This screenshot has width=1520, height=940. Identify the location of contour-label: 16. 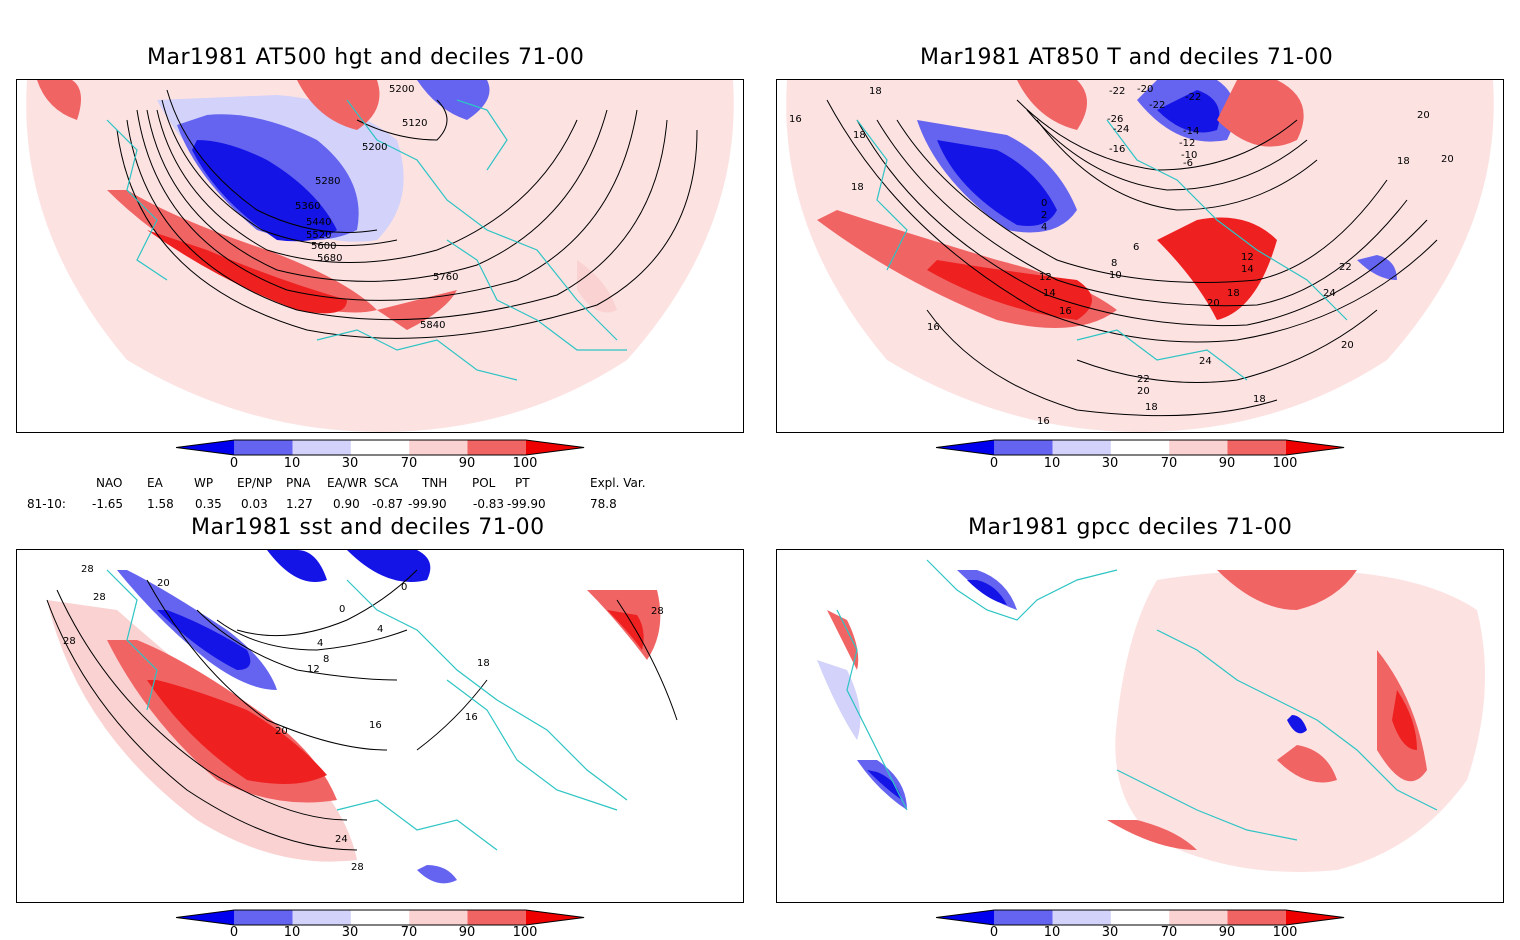
(933, 327).